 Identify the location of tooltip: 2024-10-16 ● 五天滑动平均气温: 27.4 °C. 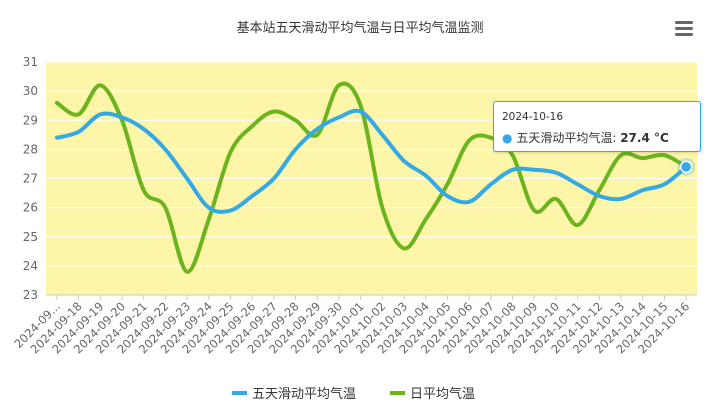
(597, 126).